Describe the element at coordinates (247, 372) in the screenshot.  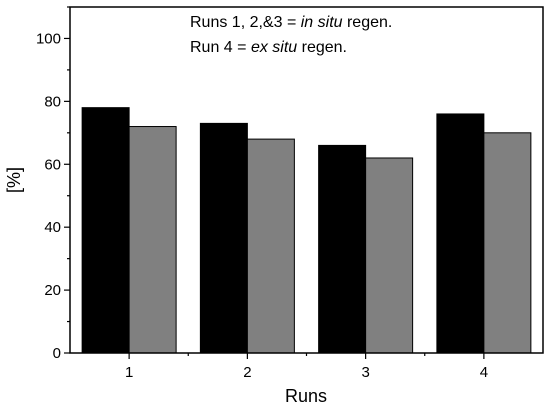
I see `x-tick-label: 2` at that location.